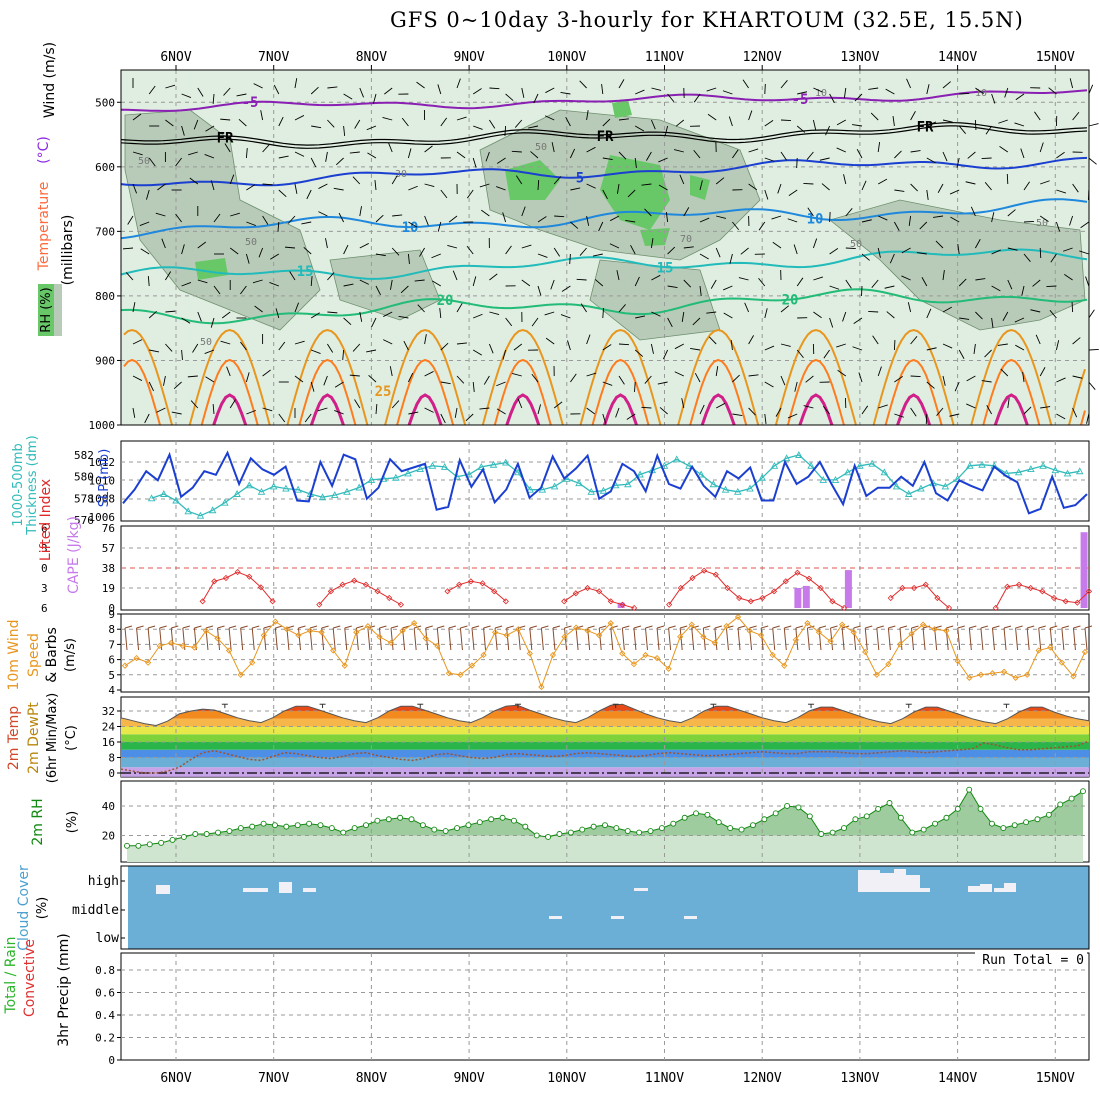  Describe the element at coordinates (762, 1078) in the screenshot. I see `day-label-bottom: 12NOV` at that location.